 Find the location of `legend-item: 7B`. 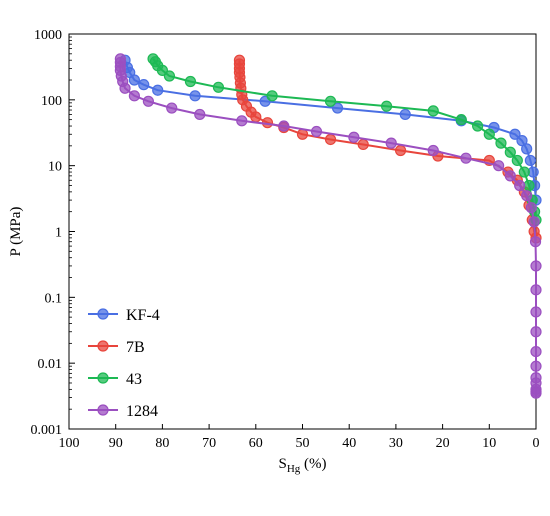

legend-item: 7B is located at coordinates (116, 347).